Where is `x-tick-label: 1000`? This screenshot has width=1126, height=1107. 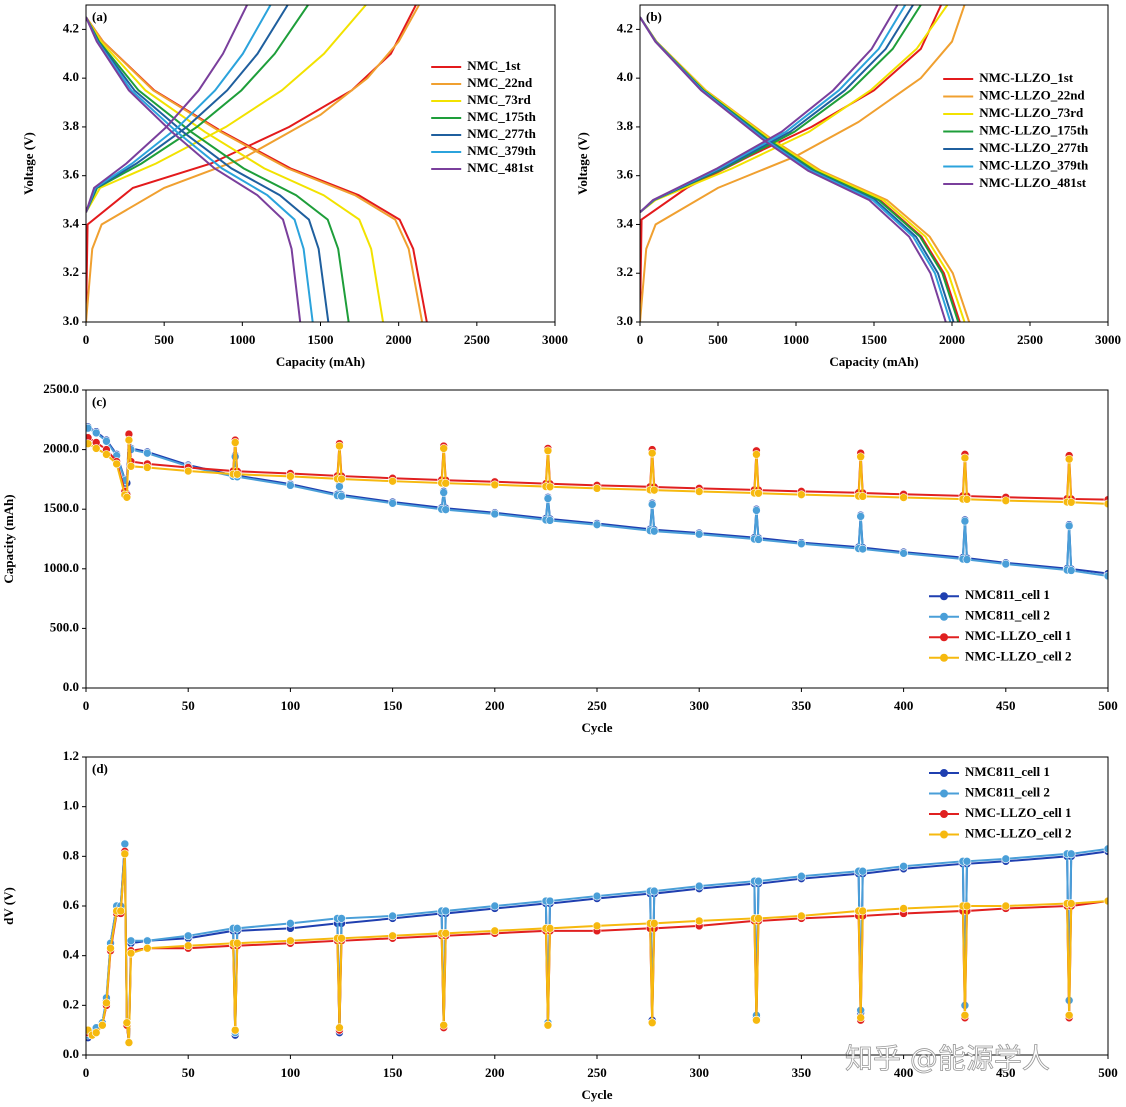 x-tick-label: 1000 is located at coordinates (242, 339).